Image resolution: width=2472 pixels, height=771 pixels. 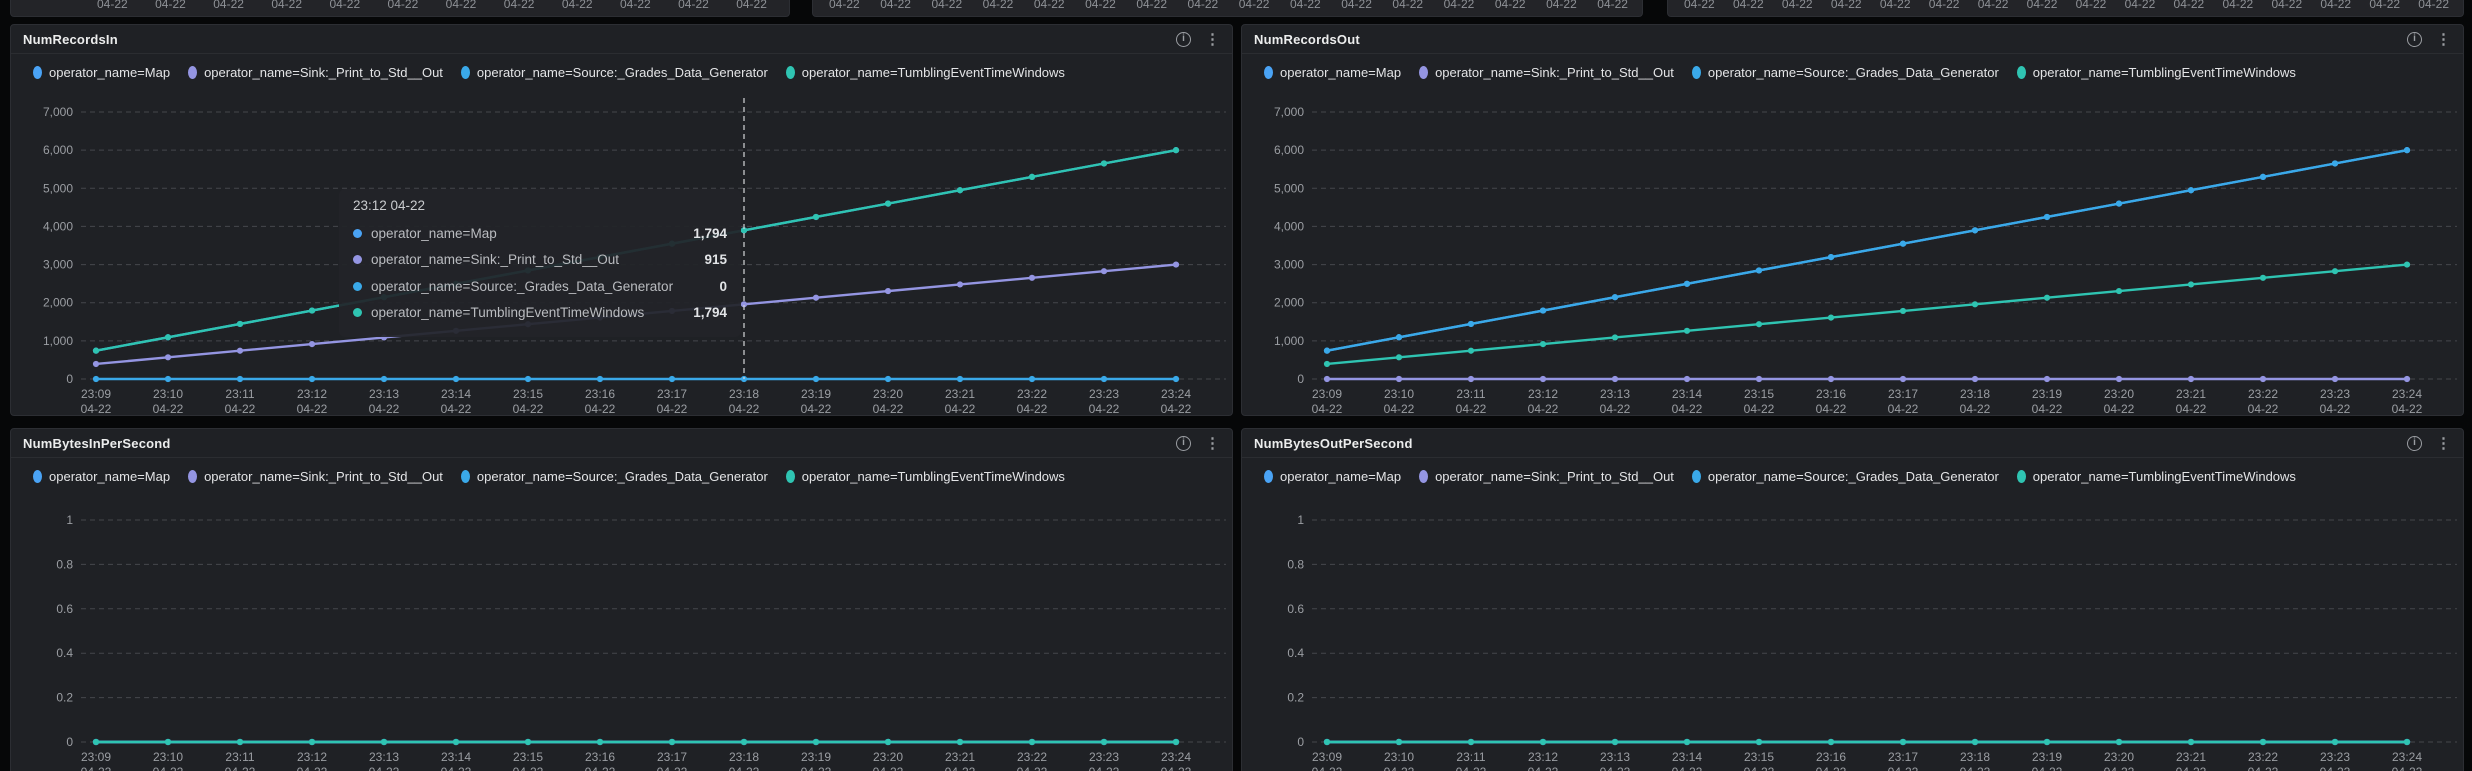 What do you see at coordinates (1615, 394) in the screenshot?
I see `svg-text: 23:13` at bounding box center [1615, 394].